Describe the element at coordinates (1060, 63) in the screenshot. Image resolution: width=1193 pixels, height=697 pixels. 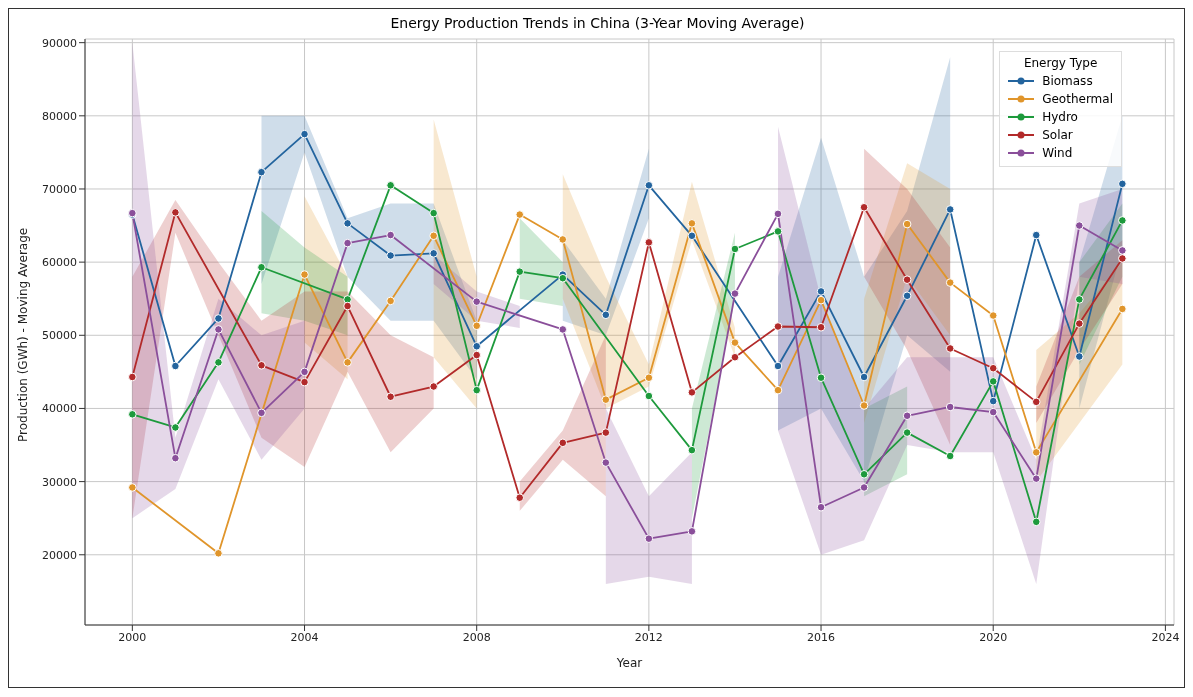
I see `legend-title: Energy Type` at that location.